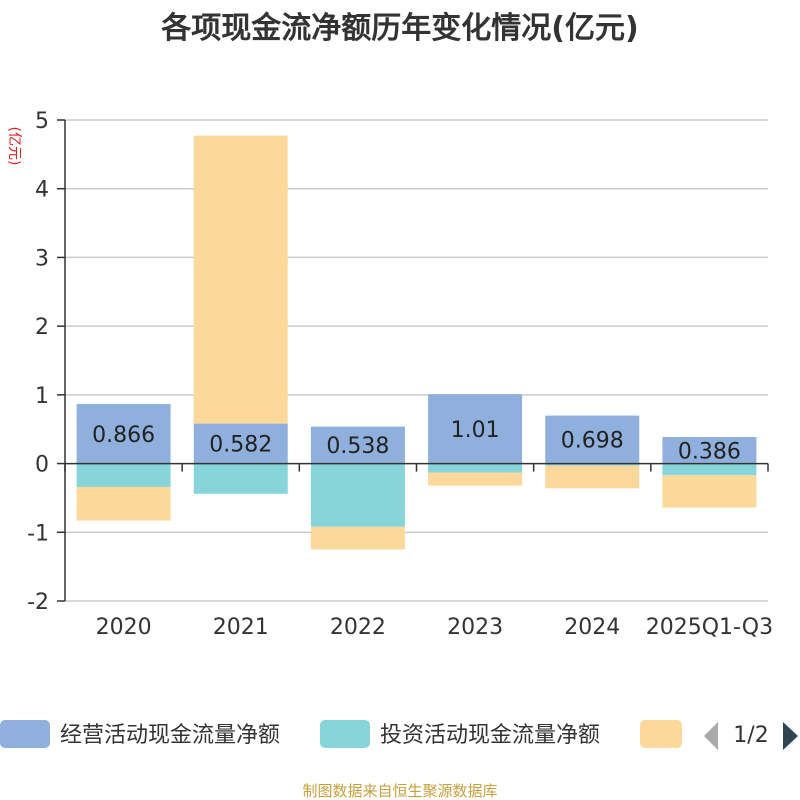  What do you see at coordinates (241, 627) in the screenshot?
I see `x-tick-label: 2021` at bounding box center [241, 627].